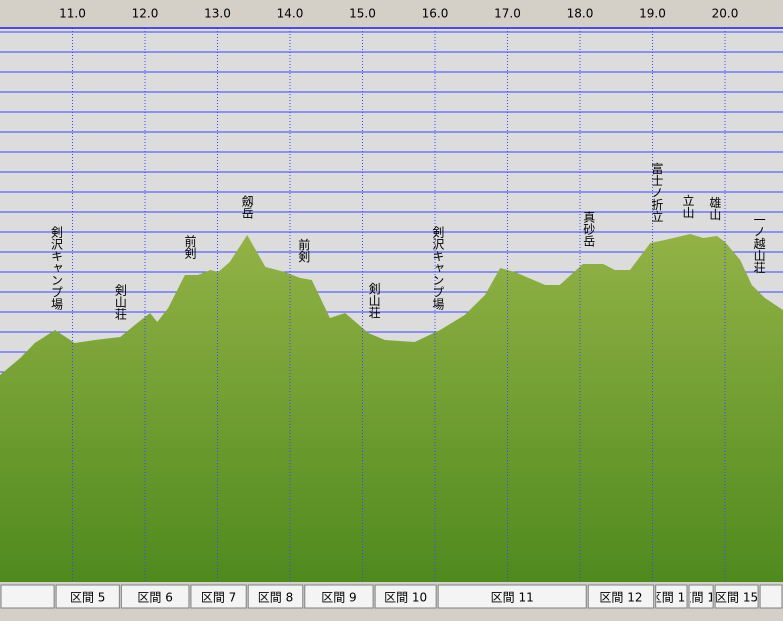 The width and height of the screenshot is (783, 621). I want to click on x-tick-label: 16.0, so click(435, 14).